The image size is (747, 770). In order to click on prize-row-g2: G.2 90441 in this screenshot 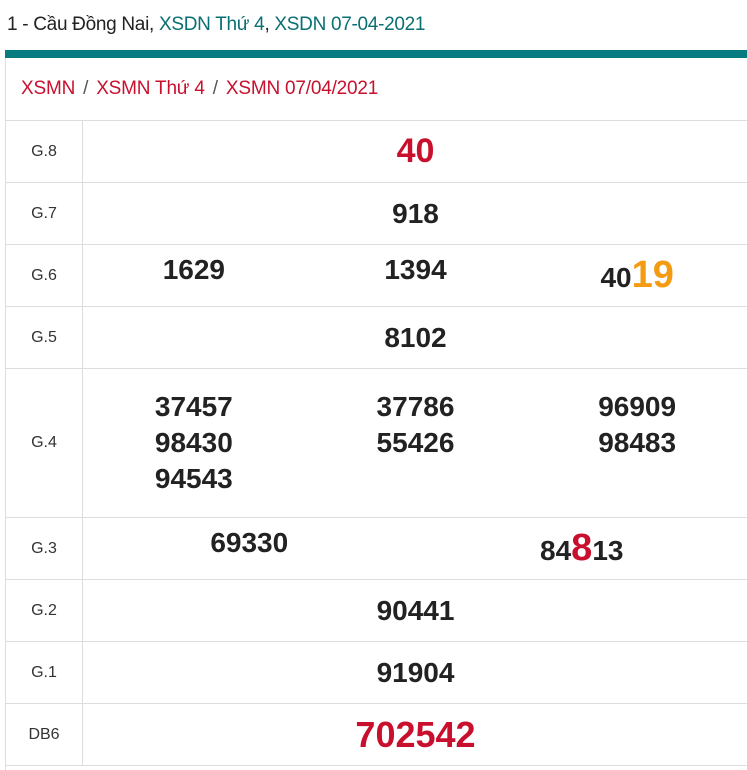, I will do `click(376, 610)`.